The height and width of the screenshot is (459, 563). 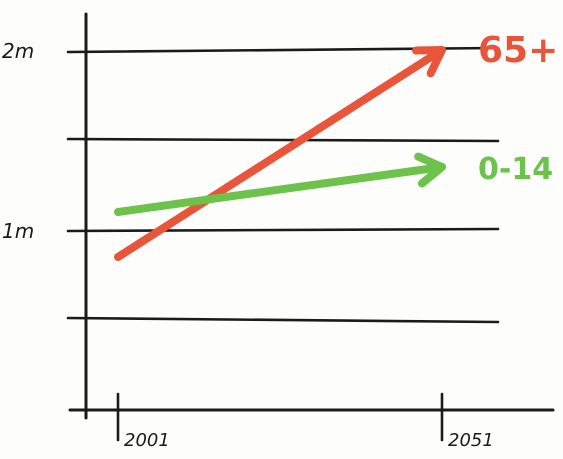 What do you see at coordinates (518, 50) in the screenshot?
I see `series-label-65: 65+` at bounding box center [518, 50].